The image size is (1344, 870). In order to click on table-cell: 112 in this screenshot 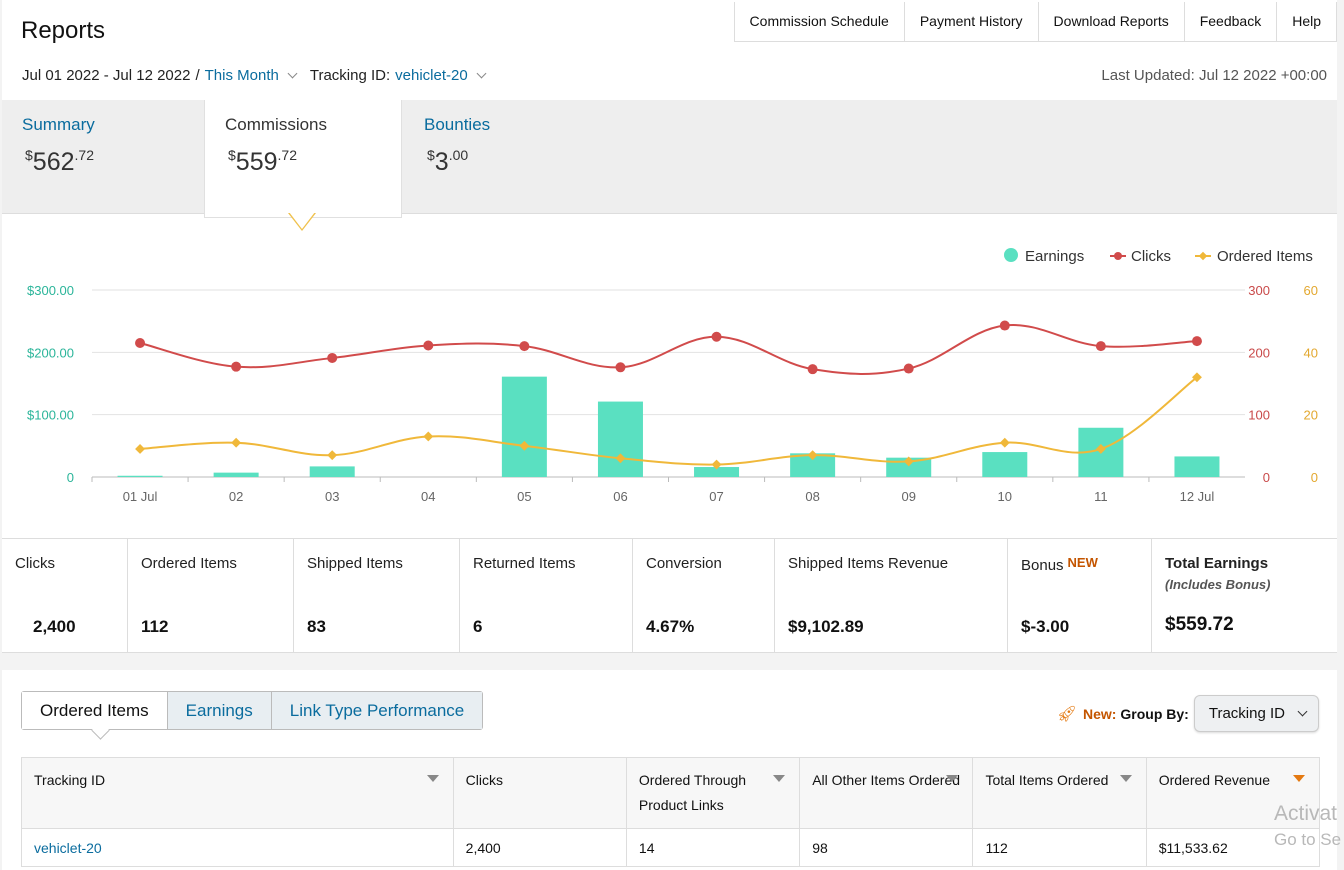, I will do `click(1059, 847)`.